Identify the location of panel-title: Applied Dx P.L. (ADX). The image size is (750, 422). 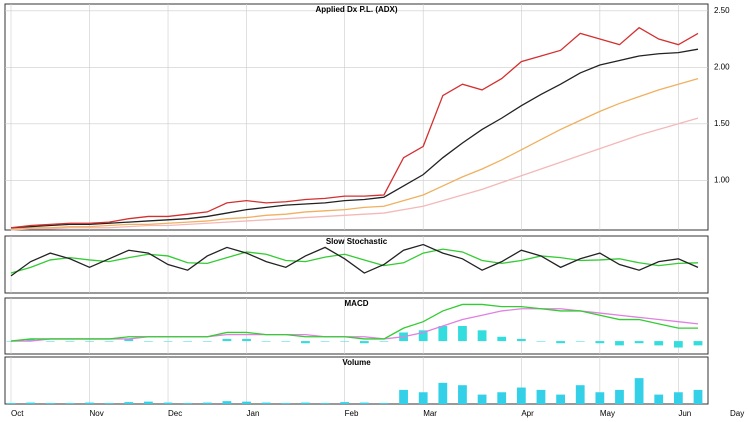
(356, 9).